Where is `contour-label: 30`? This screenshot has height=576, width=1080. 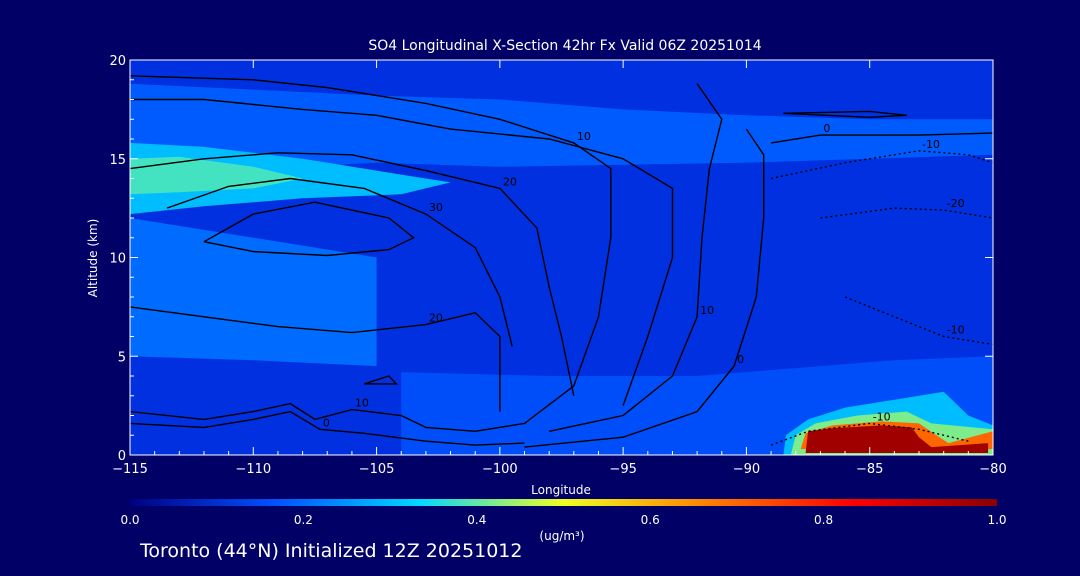 contour-label: 30 is located at coordinates (436, 207).